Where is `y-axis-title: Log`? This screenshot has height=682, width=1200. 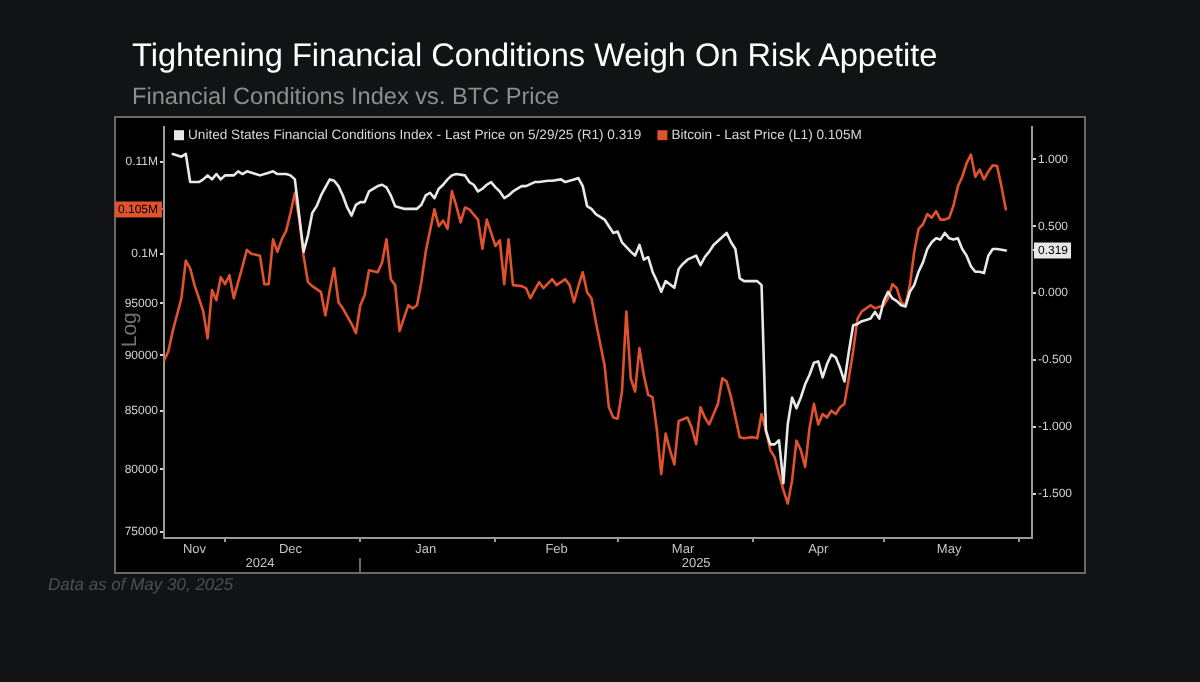 y-axis-title: Log is located at coordinates (129, 329).